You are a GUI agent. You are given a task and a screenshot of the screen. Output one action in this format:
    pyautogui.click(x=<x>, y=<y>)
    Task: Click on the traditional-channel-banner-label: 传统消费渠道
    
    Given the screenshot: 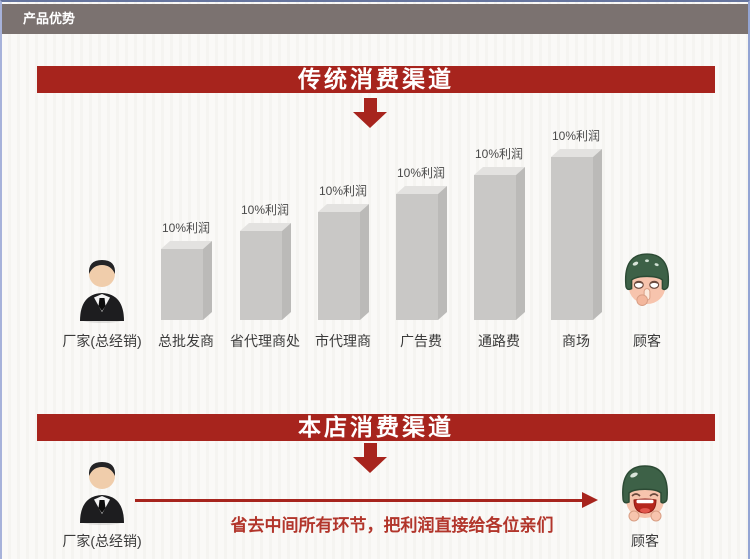 What is the action you would take?
    pyautogui.click(x=376, y=79)
    